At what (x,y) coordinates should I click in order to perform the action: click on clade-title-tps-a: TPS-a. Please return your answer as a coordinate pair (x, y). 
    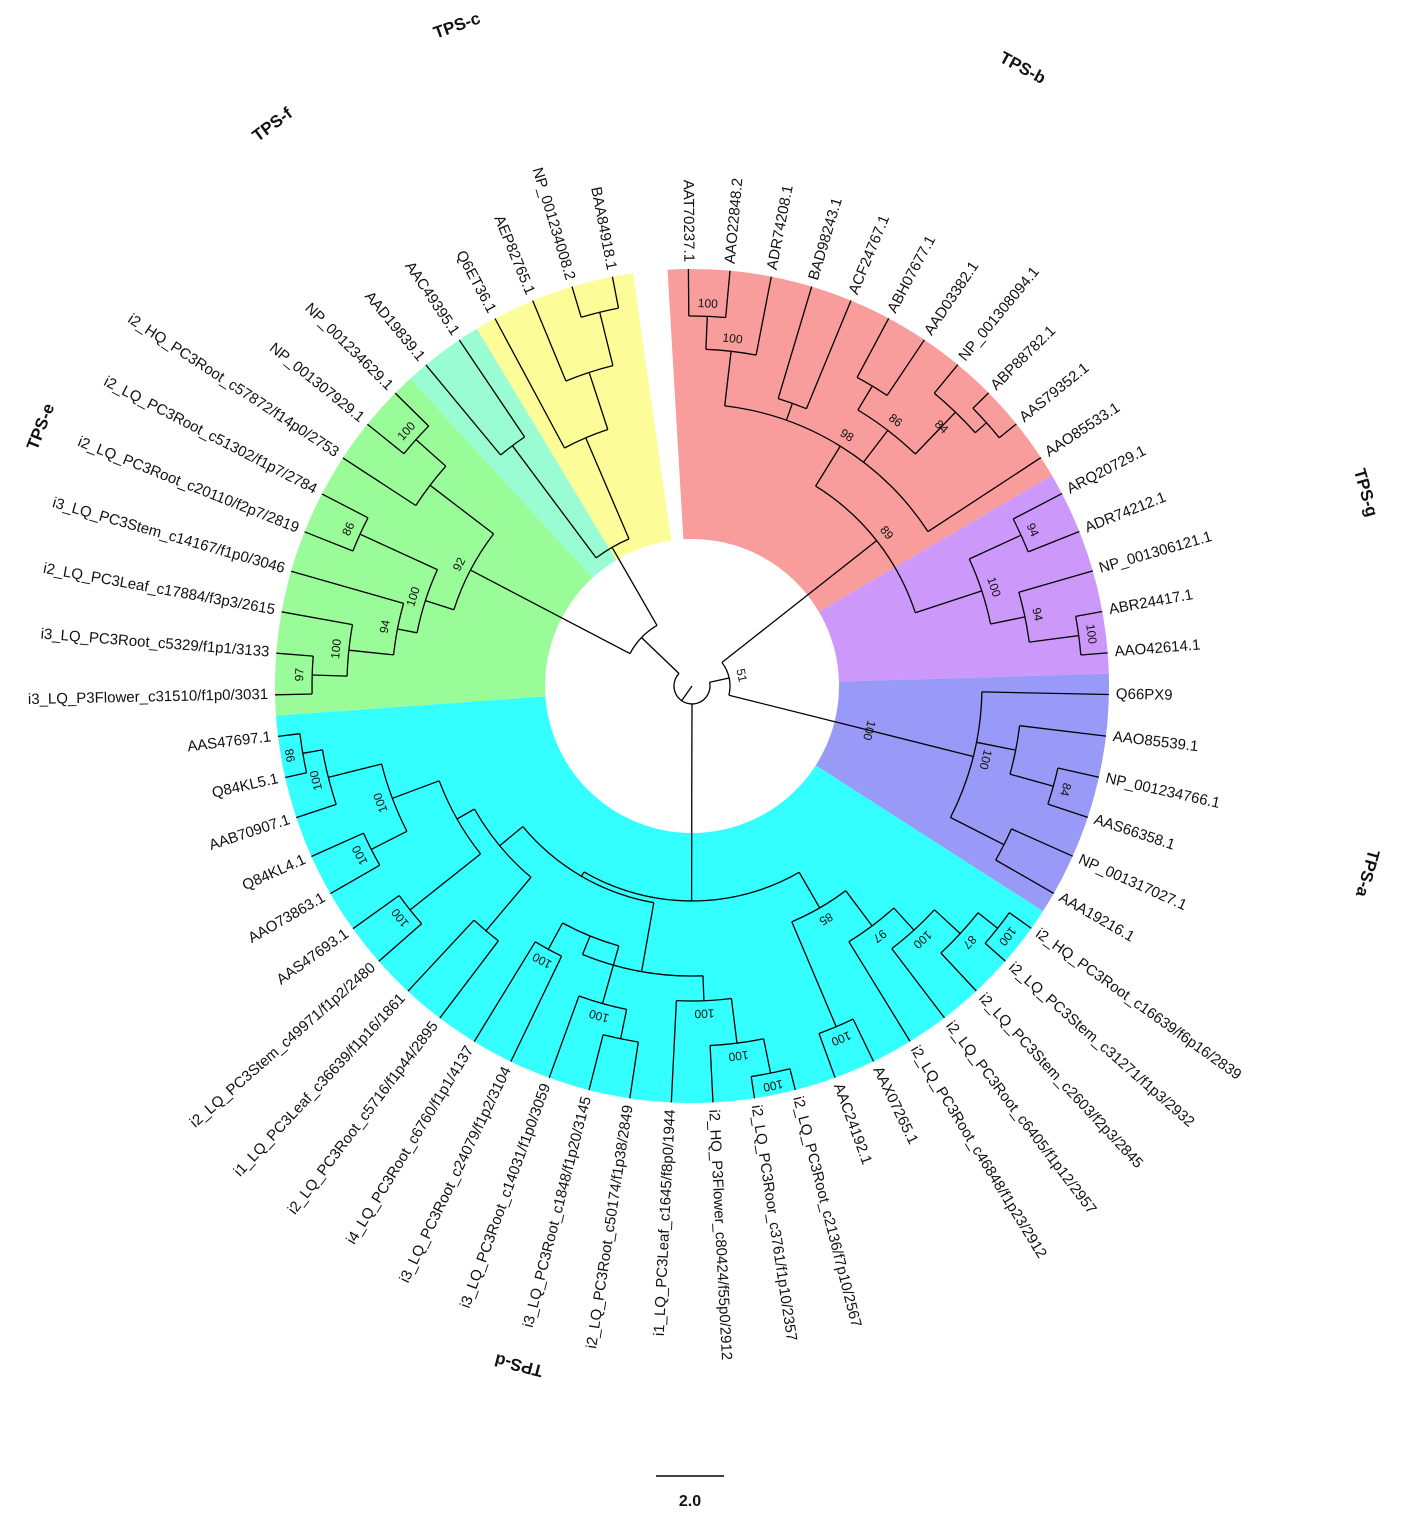
    Looking at the image, I should click on (1367, 874).